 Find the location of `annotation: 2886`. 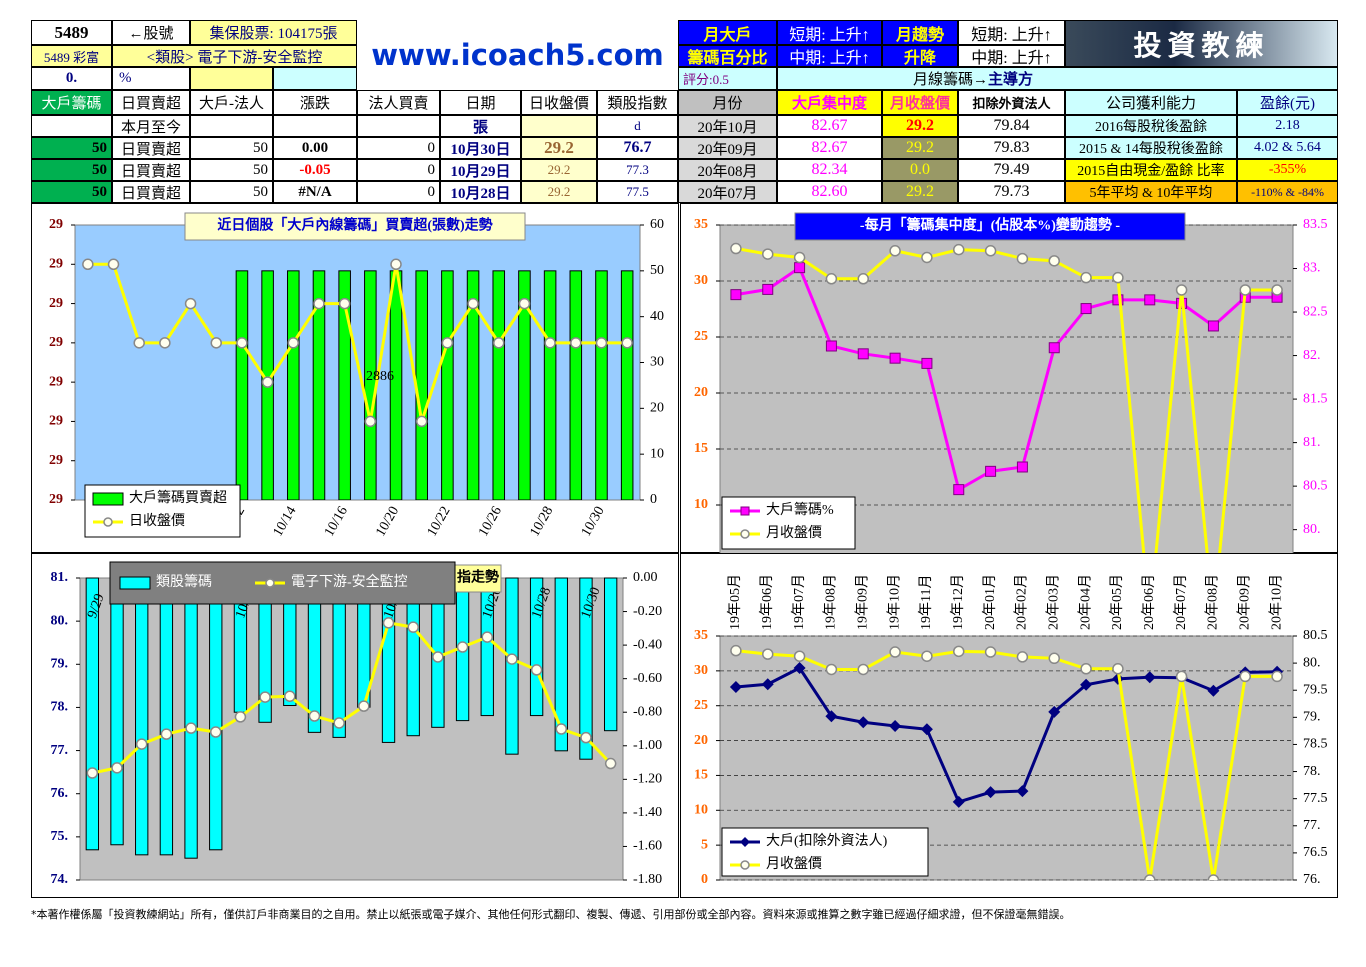

annotation: 2886 is located at coordinates (380, 376).